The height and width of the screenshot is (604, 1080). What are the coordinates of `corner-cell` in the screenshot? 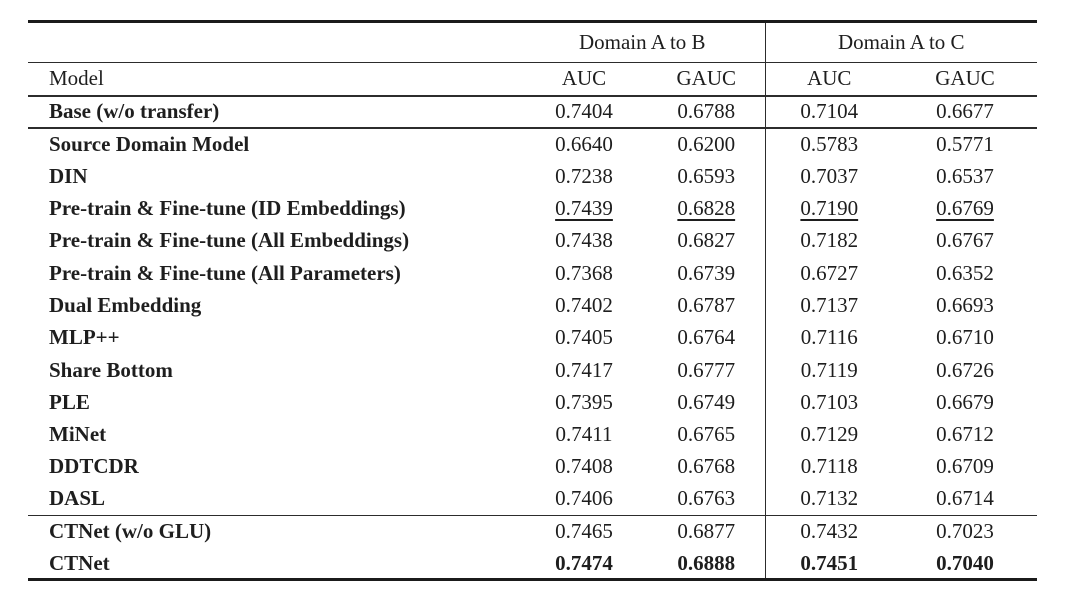 It's located at (274, 42).